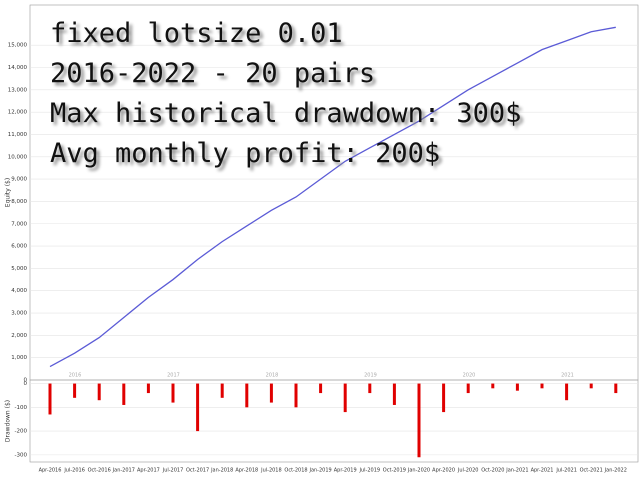 The width and height of the screenshot is (640, 480). Describe the element at coordinates (19, 247) in the screenshot. I see `y-tick-label: 6,000` at that location.